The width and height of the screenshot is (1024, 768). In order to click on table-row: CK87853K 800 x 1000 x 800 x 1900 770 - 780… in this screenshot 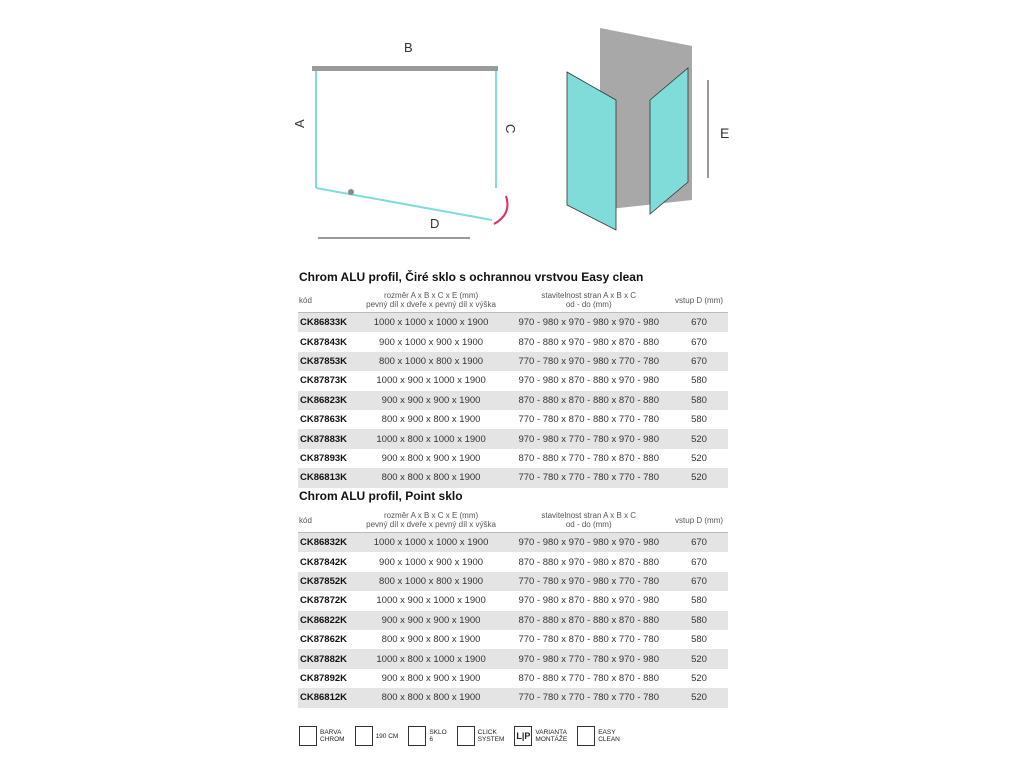, I will do `click(513, 361)`.